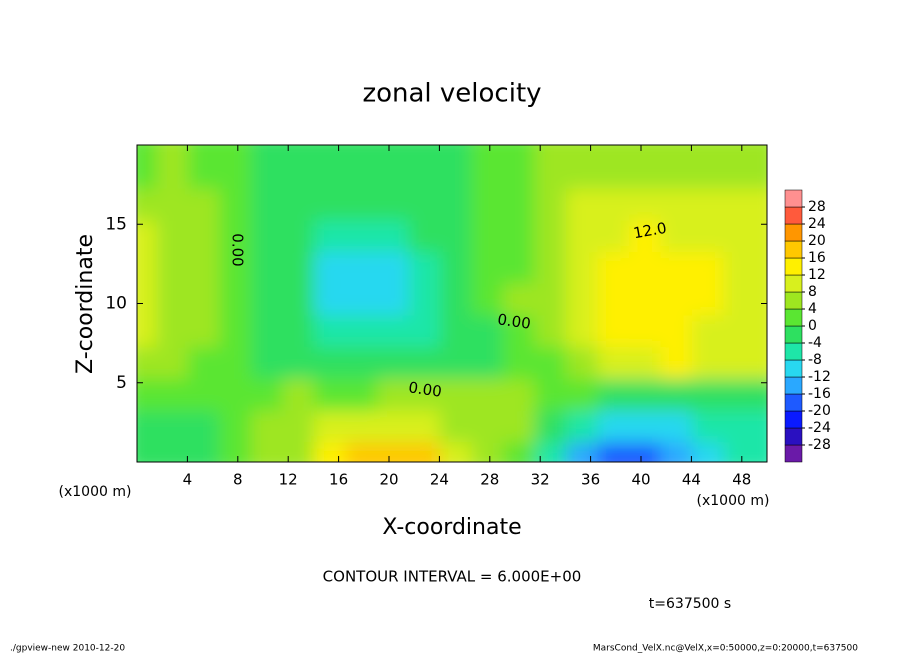  What do you see at coordinates (451, 527) in the screenshot?
I see `x-axis-label: X-coordinate` at bounding box center [451, 527].